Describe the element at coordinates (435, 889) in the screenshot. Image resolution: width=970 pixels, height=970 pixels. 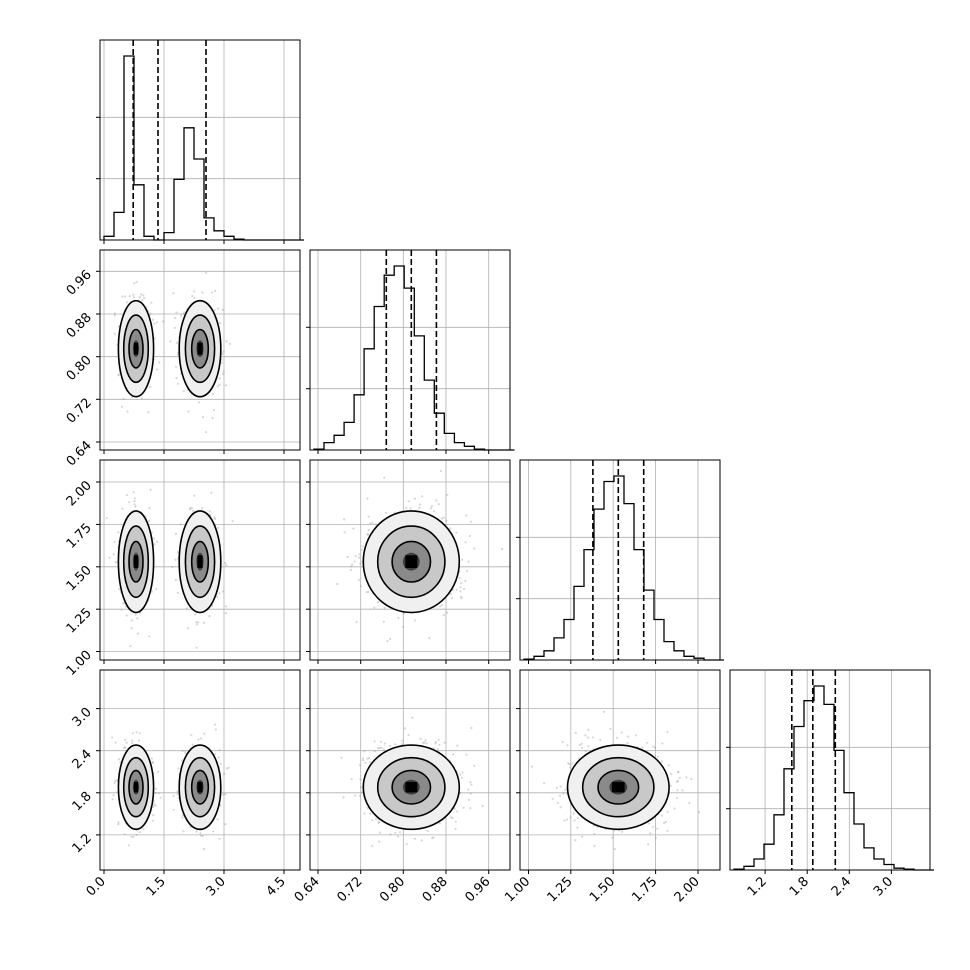
I see `x-tick-label: 0.88` at that location.